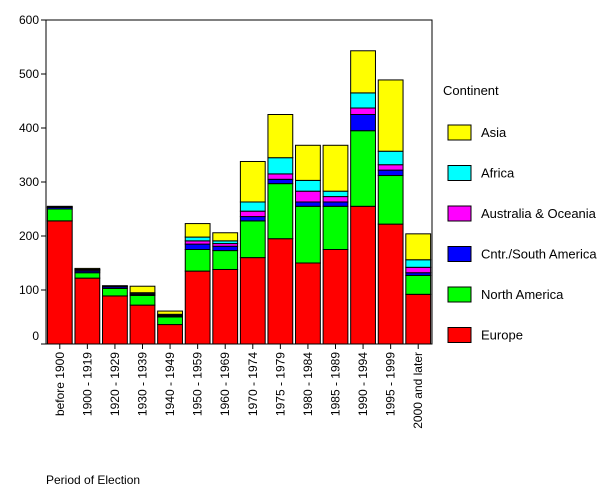 This screenshot has height=488, width=616. Describe the element at coordinates (225, 248) in the screenshot. I see `bar-cntr-south-america-1960-1969` at that location.